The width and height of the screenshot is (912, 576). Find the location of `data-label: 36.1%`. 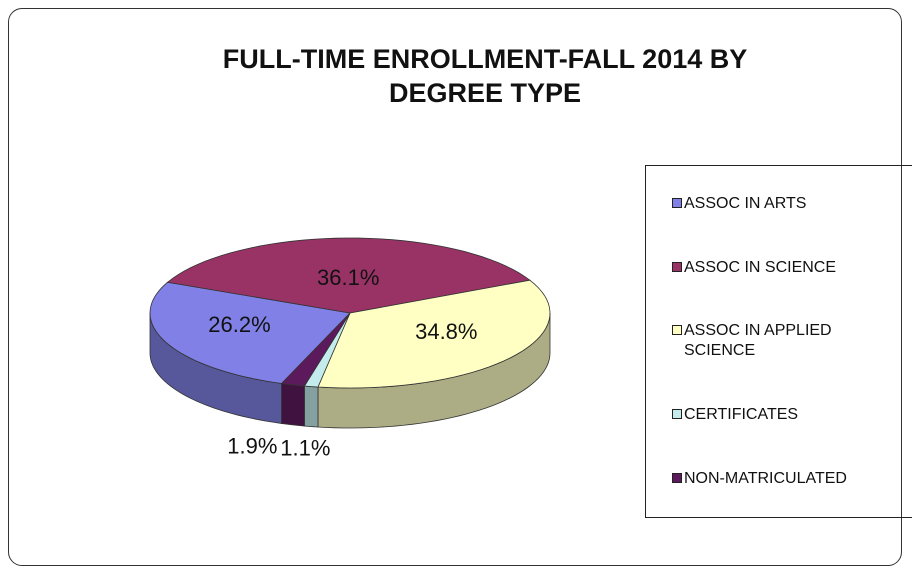

data-label: 36.1% is located at coordinates (348, 277).